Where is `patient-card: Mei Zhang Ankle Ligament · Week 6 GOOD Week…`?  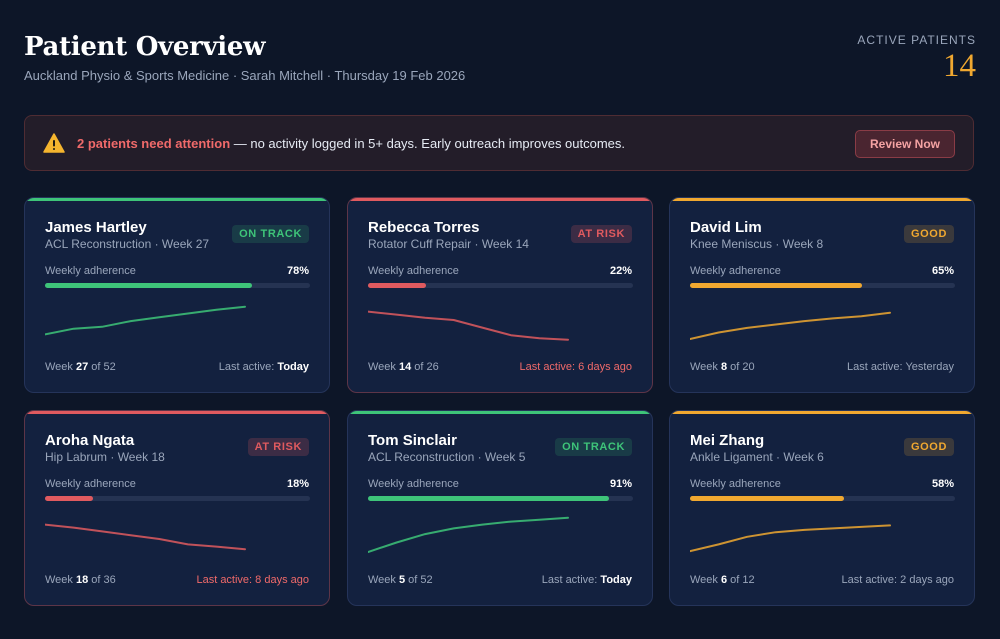 patient-card: Mei Zhang Ankle Ligament · Week 6 GOOD Week… is located at coordinates (822, 508).